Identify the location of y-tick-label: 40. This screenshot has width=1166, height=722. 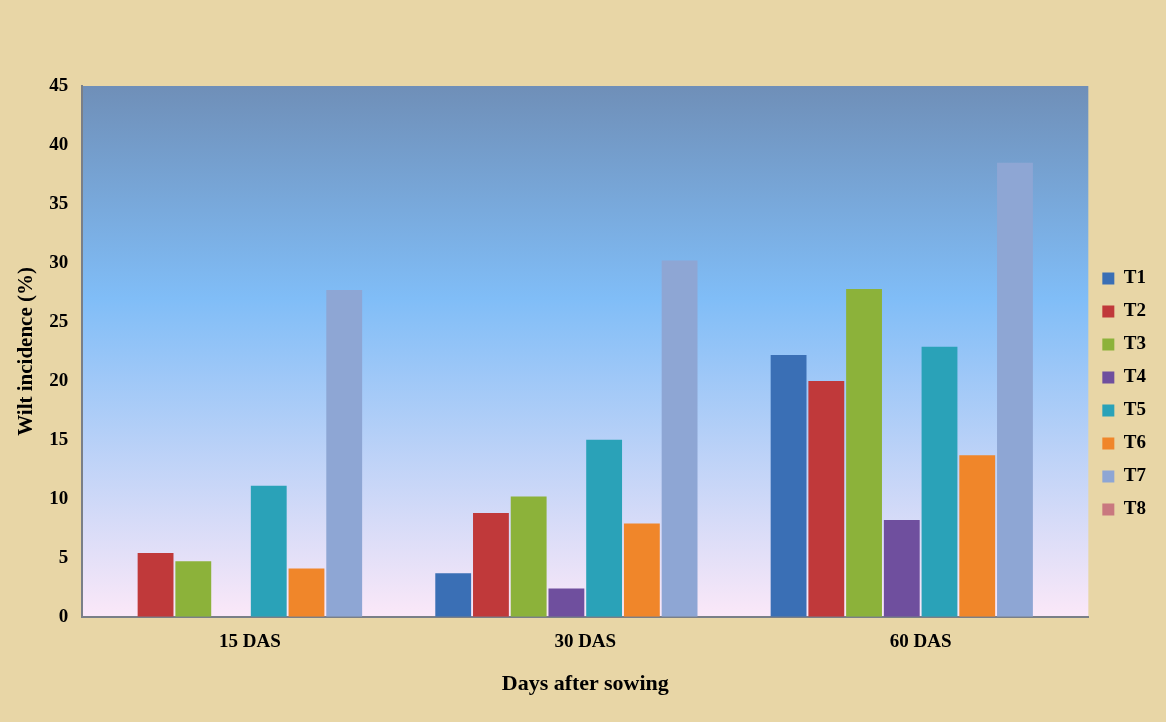
(59, 143).